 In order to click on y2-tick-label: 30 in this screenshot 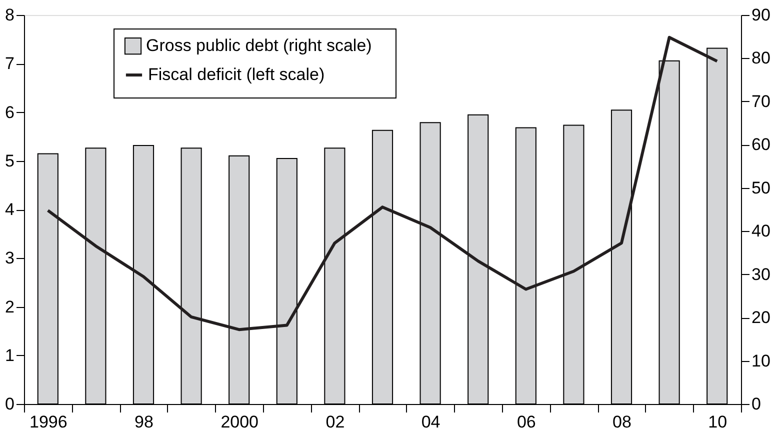, I will do `click(761, 274)`.